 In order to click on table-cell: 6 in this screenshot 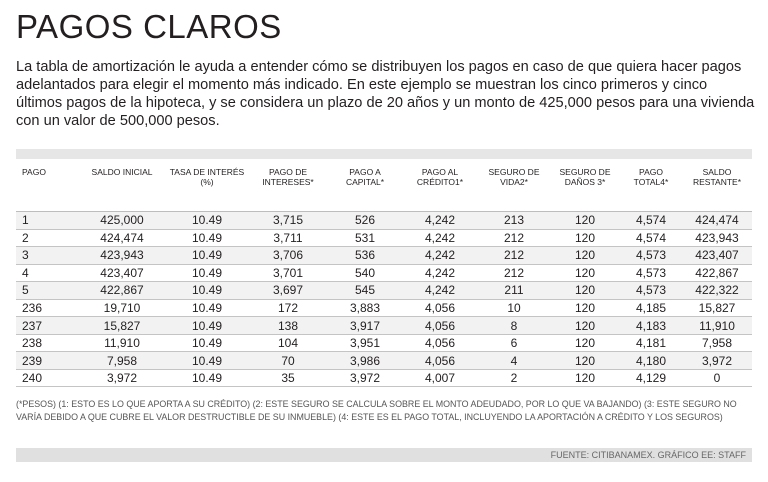, I will do `click(514, 343)`.